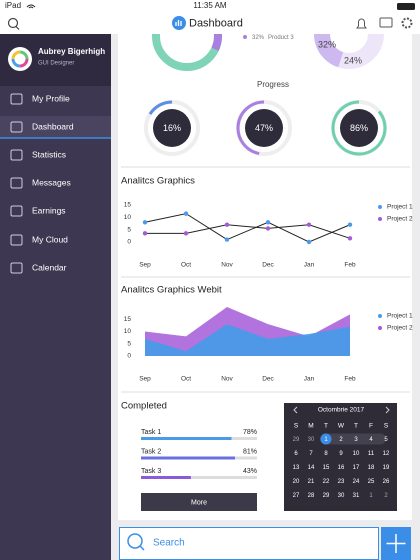 The height and width of the screenshot is (560, 420). I want to click on calendar-day: 5, so click(386, 440).